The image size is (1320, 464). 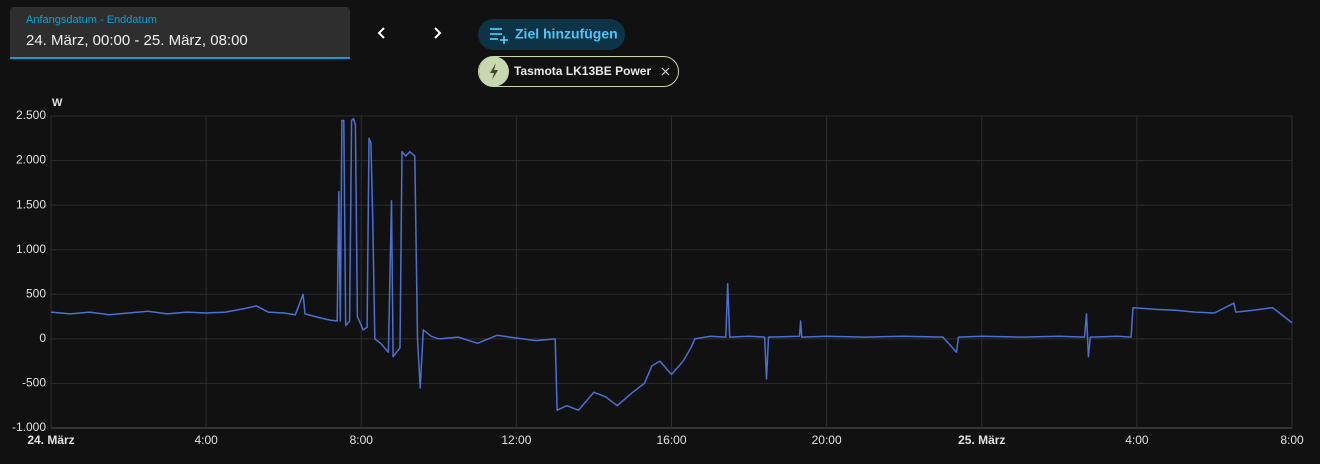 What do you see at coordinates (137, 40) in the screenshot?
I see `date-value: 24. März, 00:00 - 25. März, 08:00` at bounding box center [137, 40].